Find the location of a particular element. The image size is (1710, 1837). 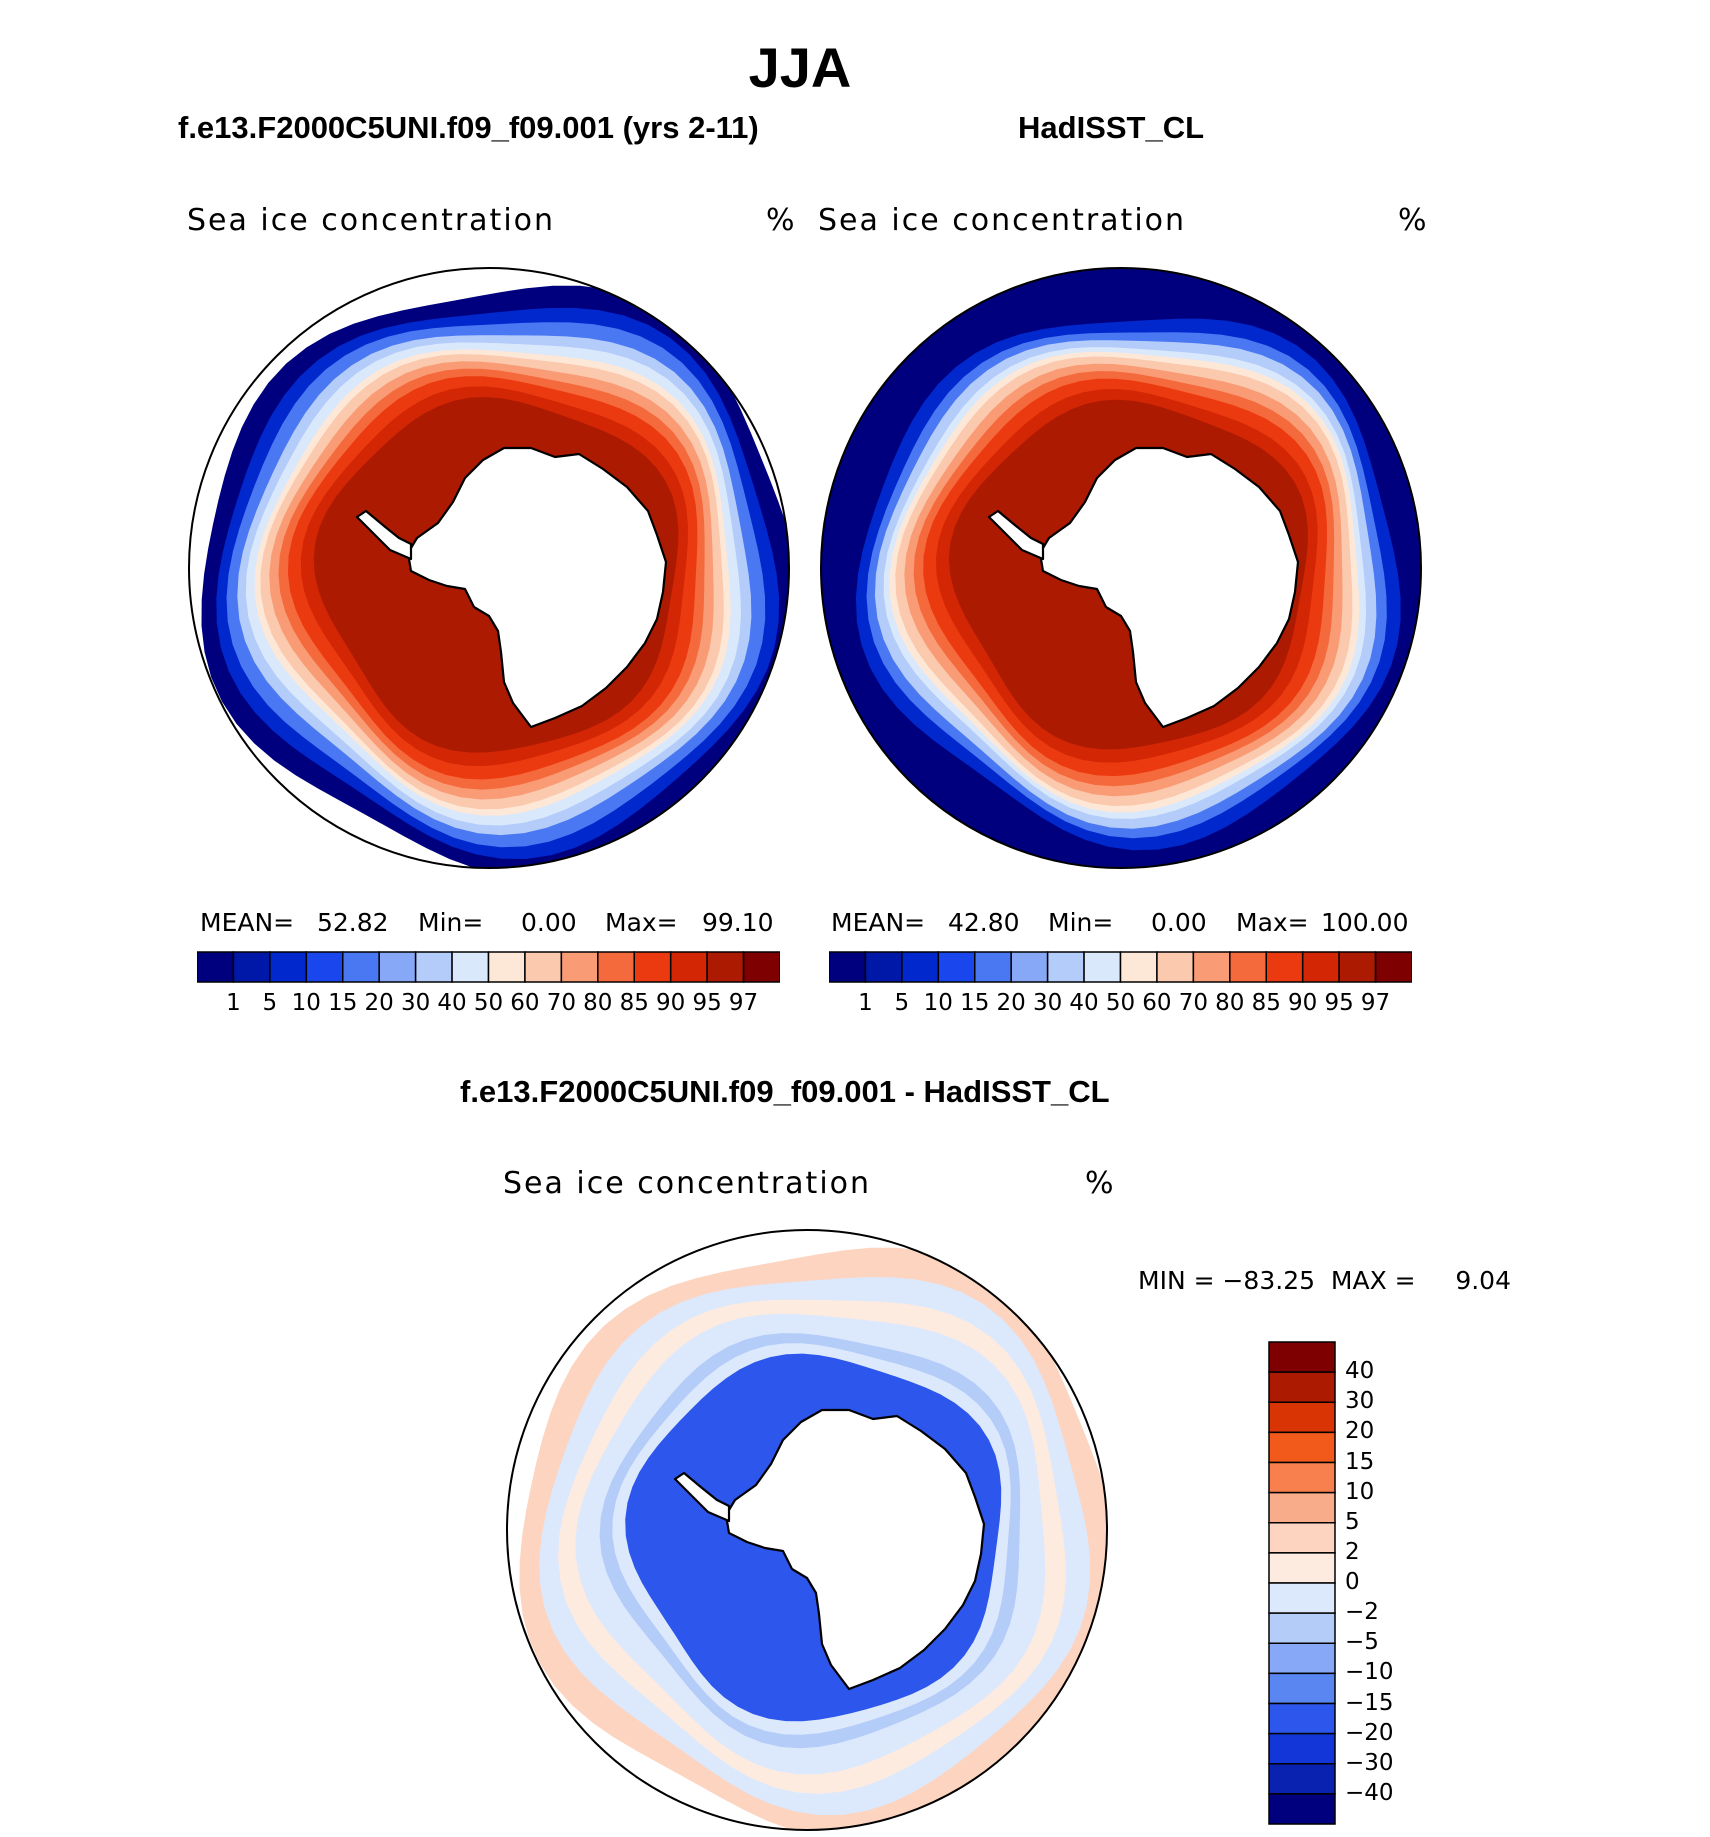

colorbar-panel-1-label: 40 is located at coordinates (452, 1003).